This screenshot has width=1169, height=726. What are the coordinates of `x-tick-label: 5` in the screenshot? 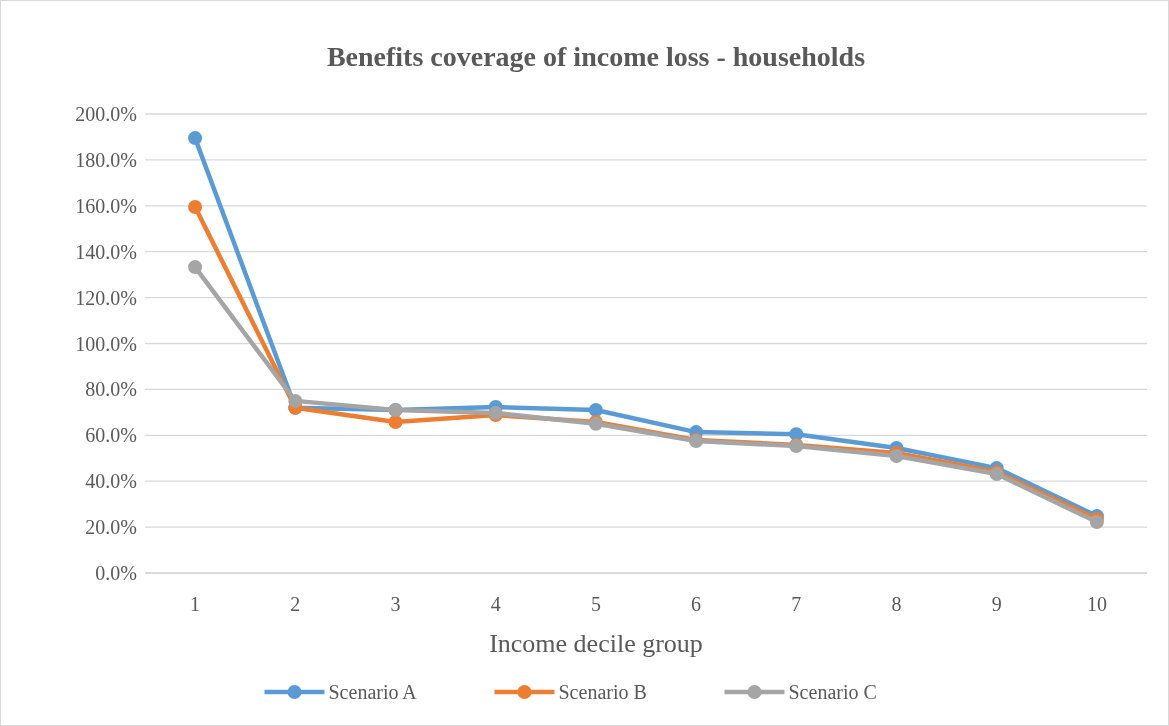 It's located at (595, 604).